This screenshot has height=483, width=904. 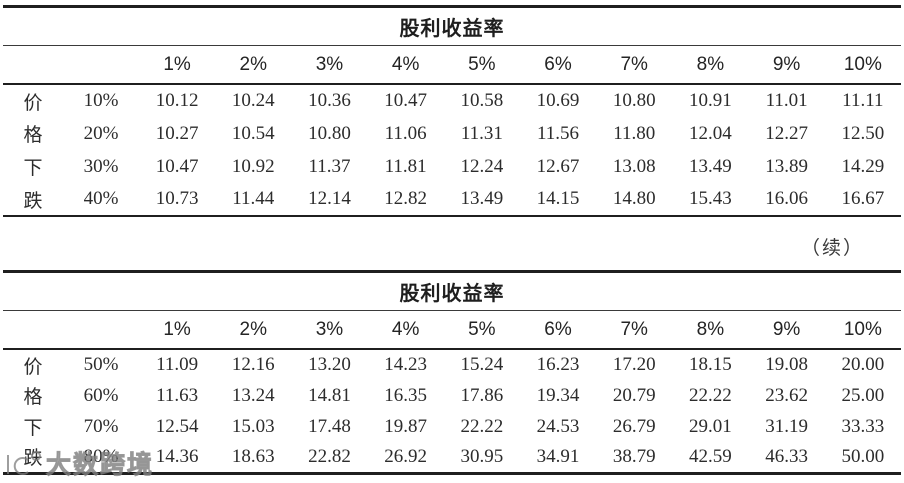 I want to click on yield-column-header: 10%, so click(x=862, y=330).